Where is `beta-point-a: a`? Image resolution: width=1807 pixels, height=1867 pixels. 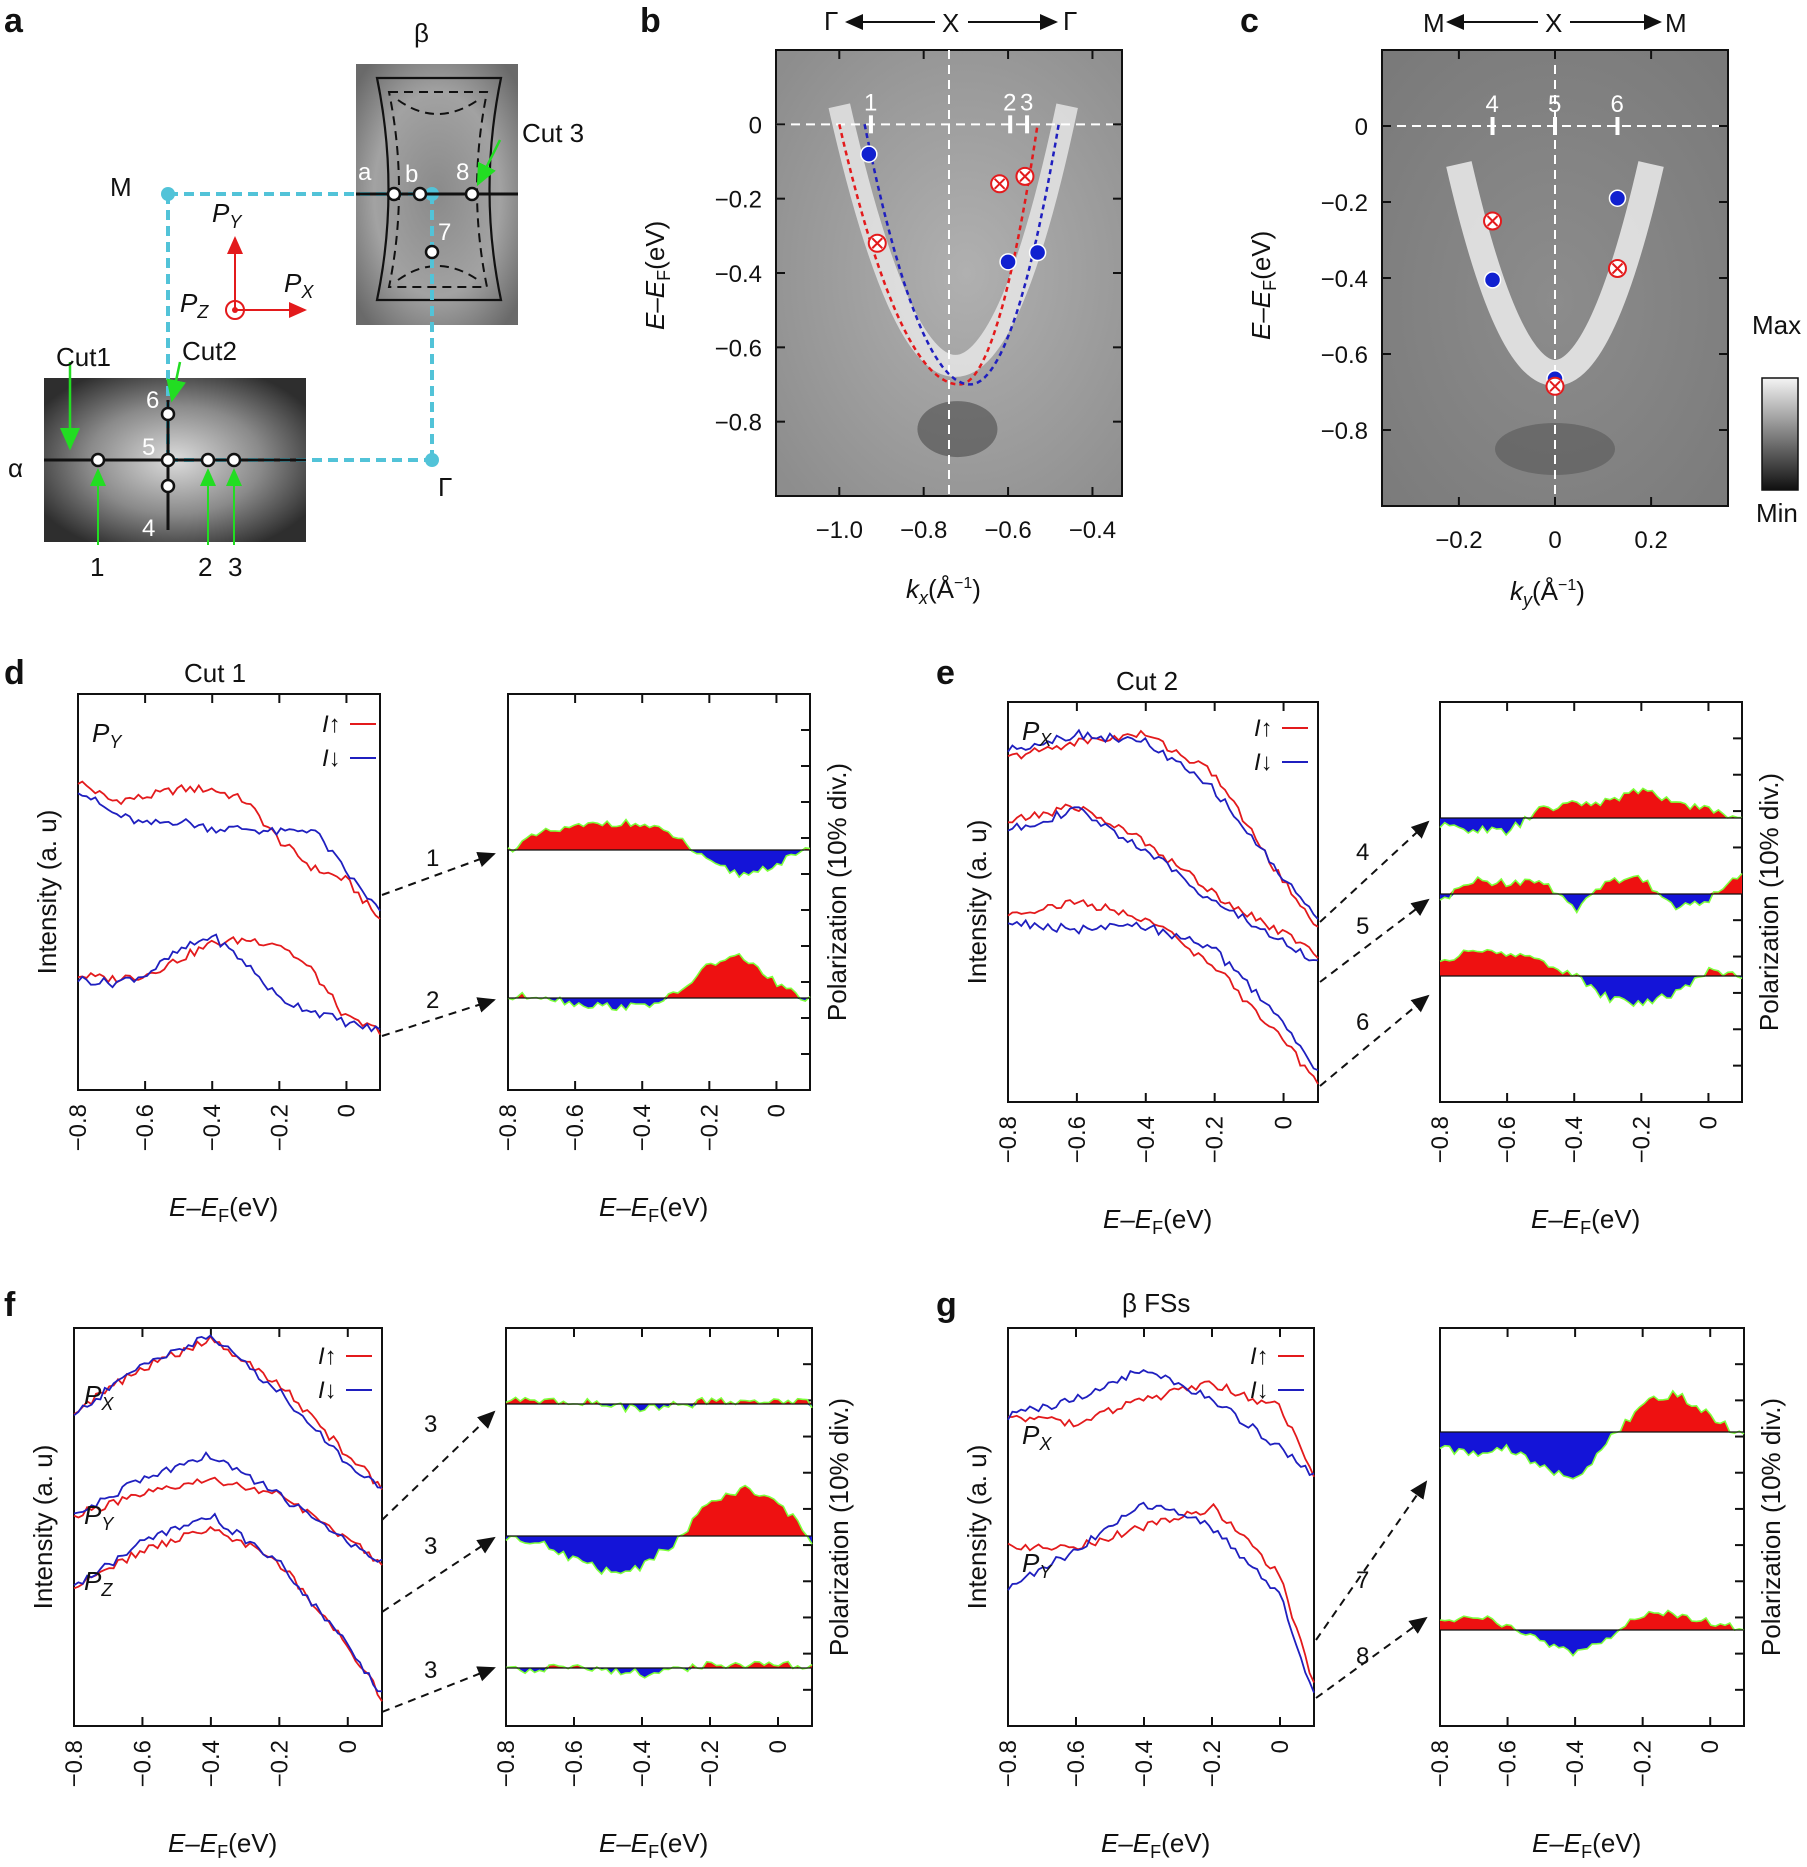
beta-point-a: a is located at coordinates (365, 172).